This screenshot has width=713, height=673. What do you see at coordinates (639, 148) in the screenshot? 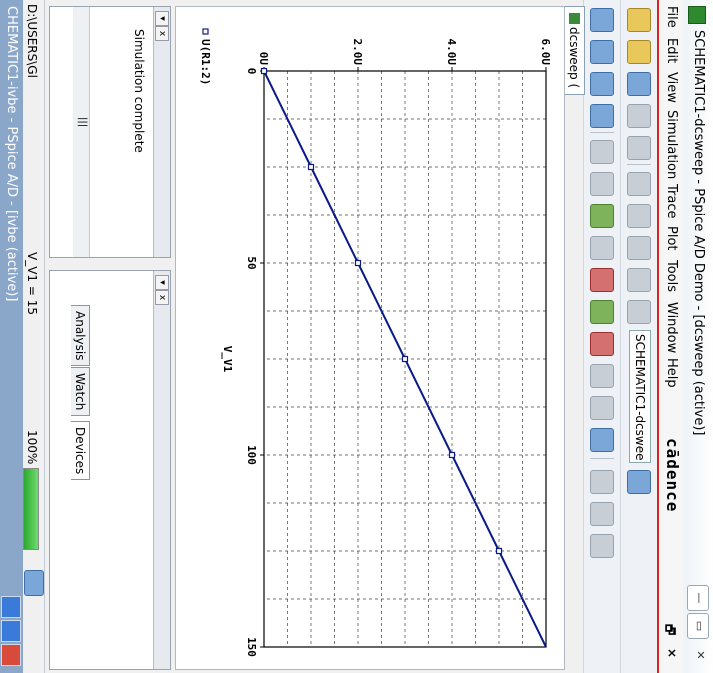
I see `print-preview-icon` at bounding box center [639, 148].